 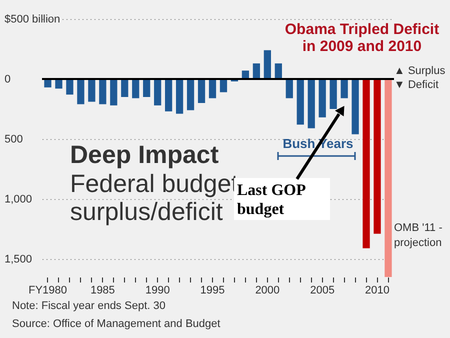 What do you see at coordinates (212, 290) in the screenshot?
I see `x-tick-label: 1995` at bounding box center [212, 290].